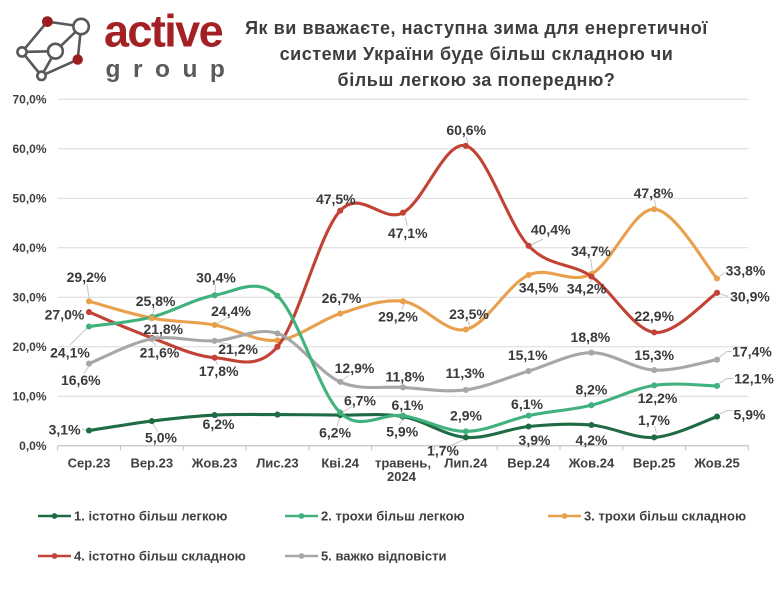  What do you see at coordinates (477, 54) in the screenshot?
I see `svg-text:системи України буде більш скл: системи України буде більш складною чи` at bounding box center [477, 54].